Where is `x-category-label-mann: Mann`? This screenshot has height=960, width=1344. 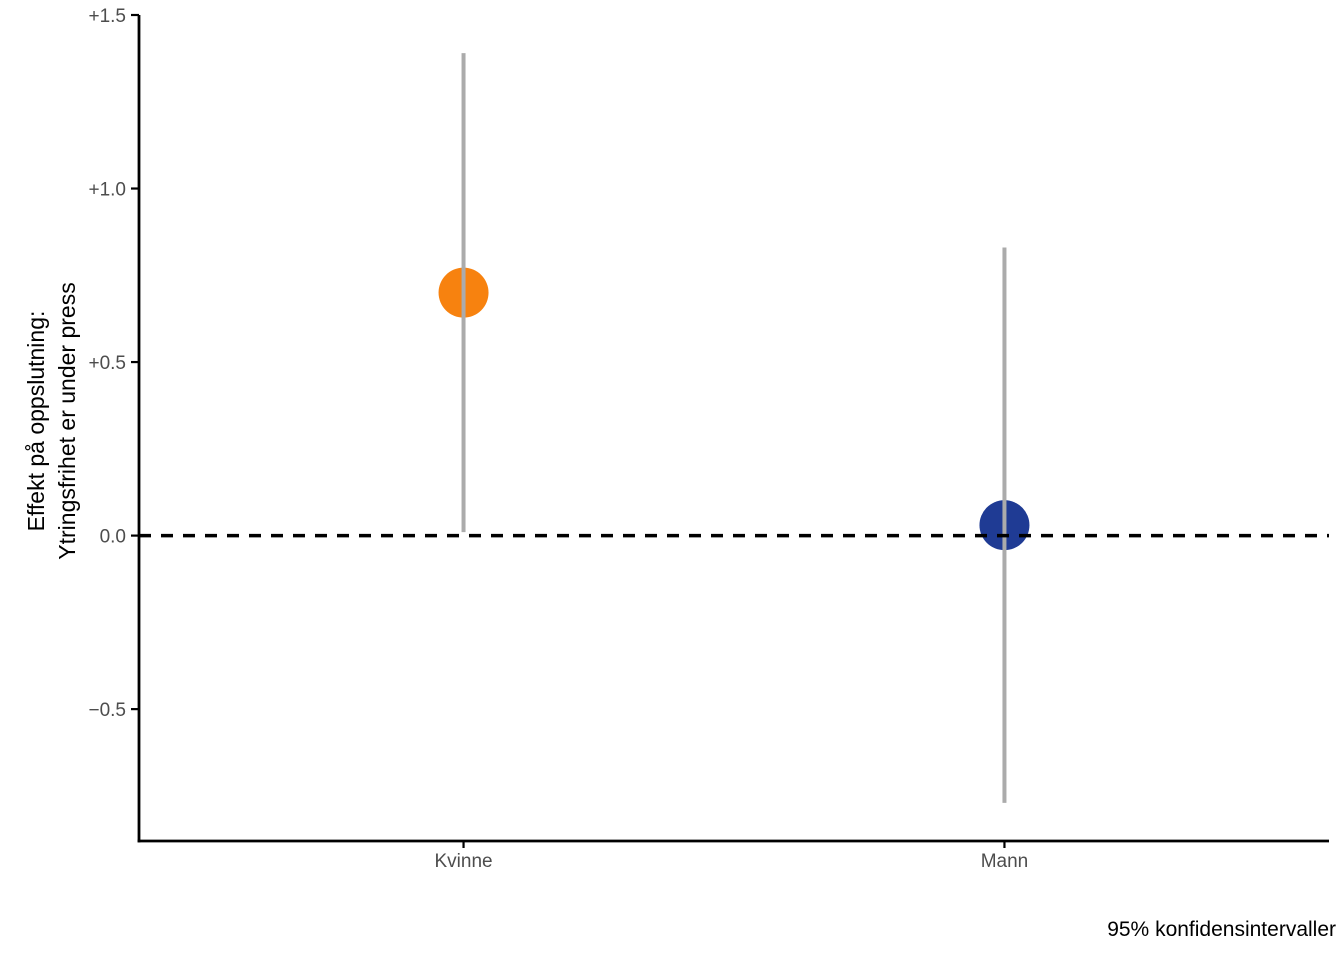
x-category-label-mann: Mann is located at coordinates (1005, 861).